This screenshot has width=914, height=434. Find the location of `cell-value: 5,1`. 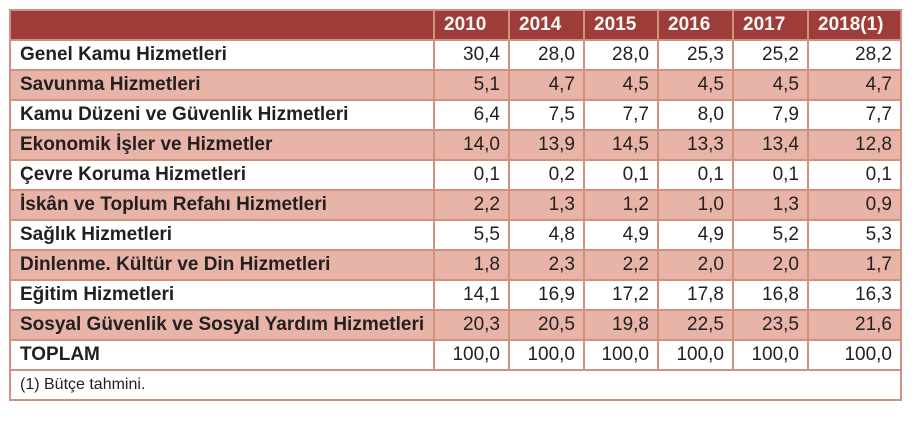

cell-value: 5,1 is located at coordinates (471, 85).